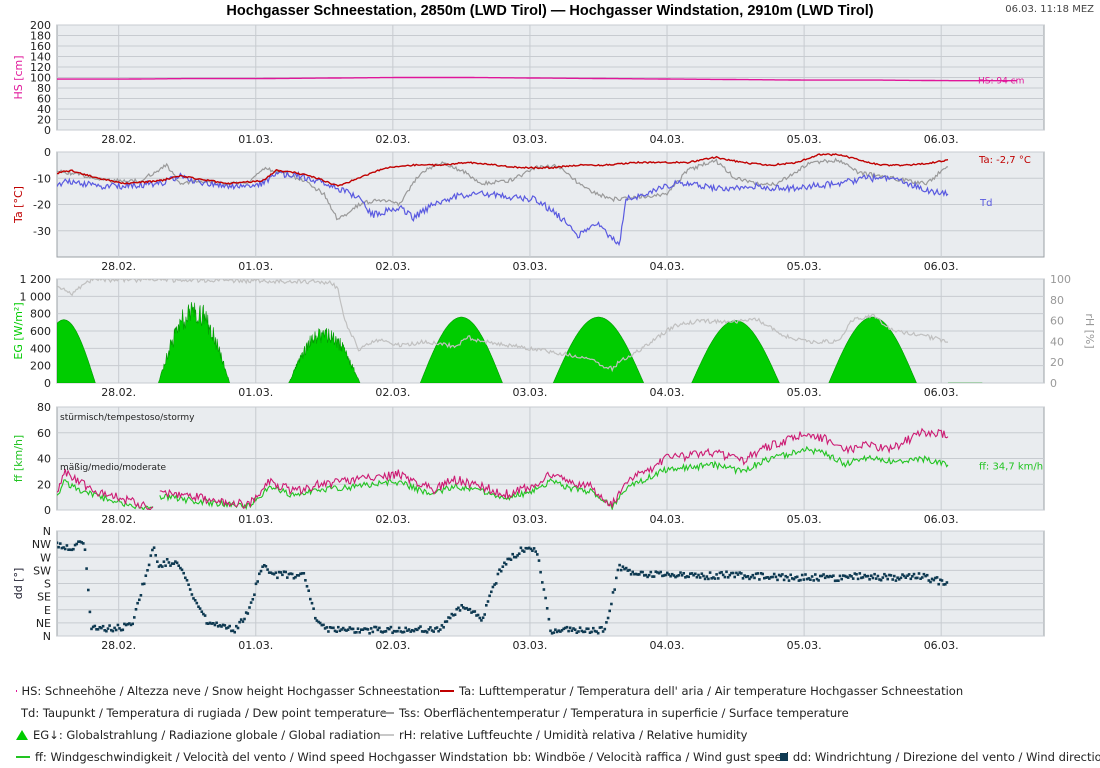 This screenshot has height=768, width=1100. I want to click on x-tick-label: 03.03., so click(529, 139).